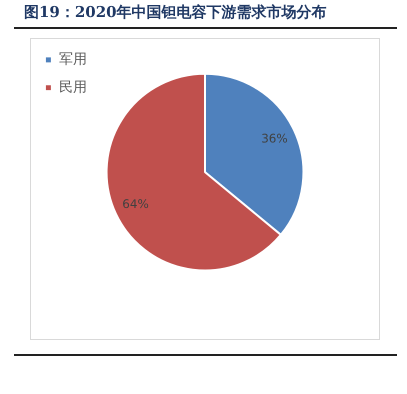 The image size is (407, 394). I want to click on legend-label: 民用, so click(72, 87).